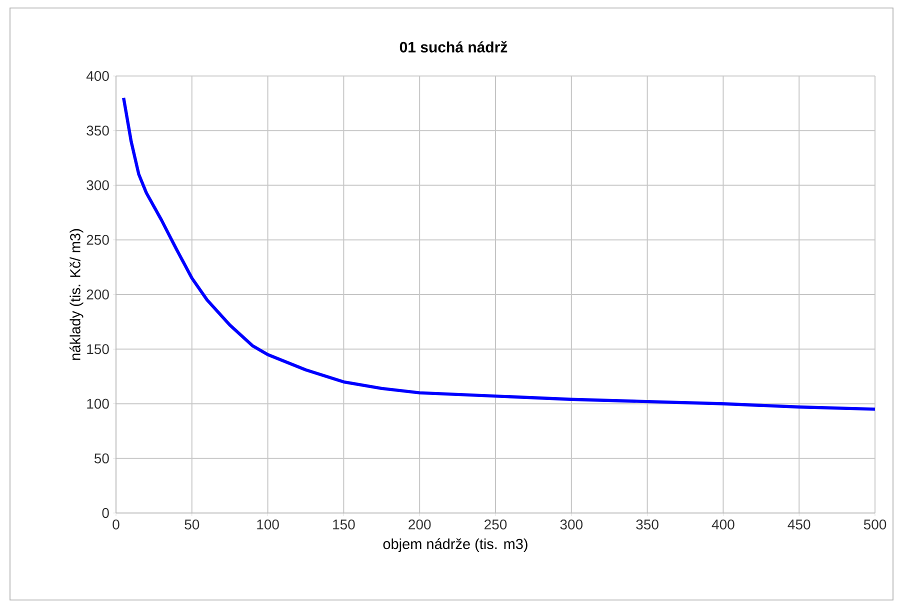  I want to click on x-tick-label: 350, so click(647, 525).